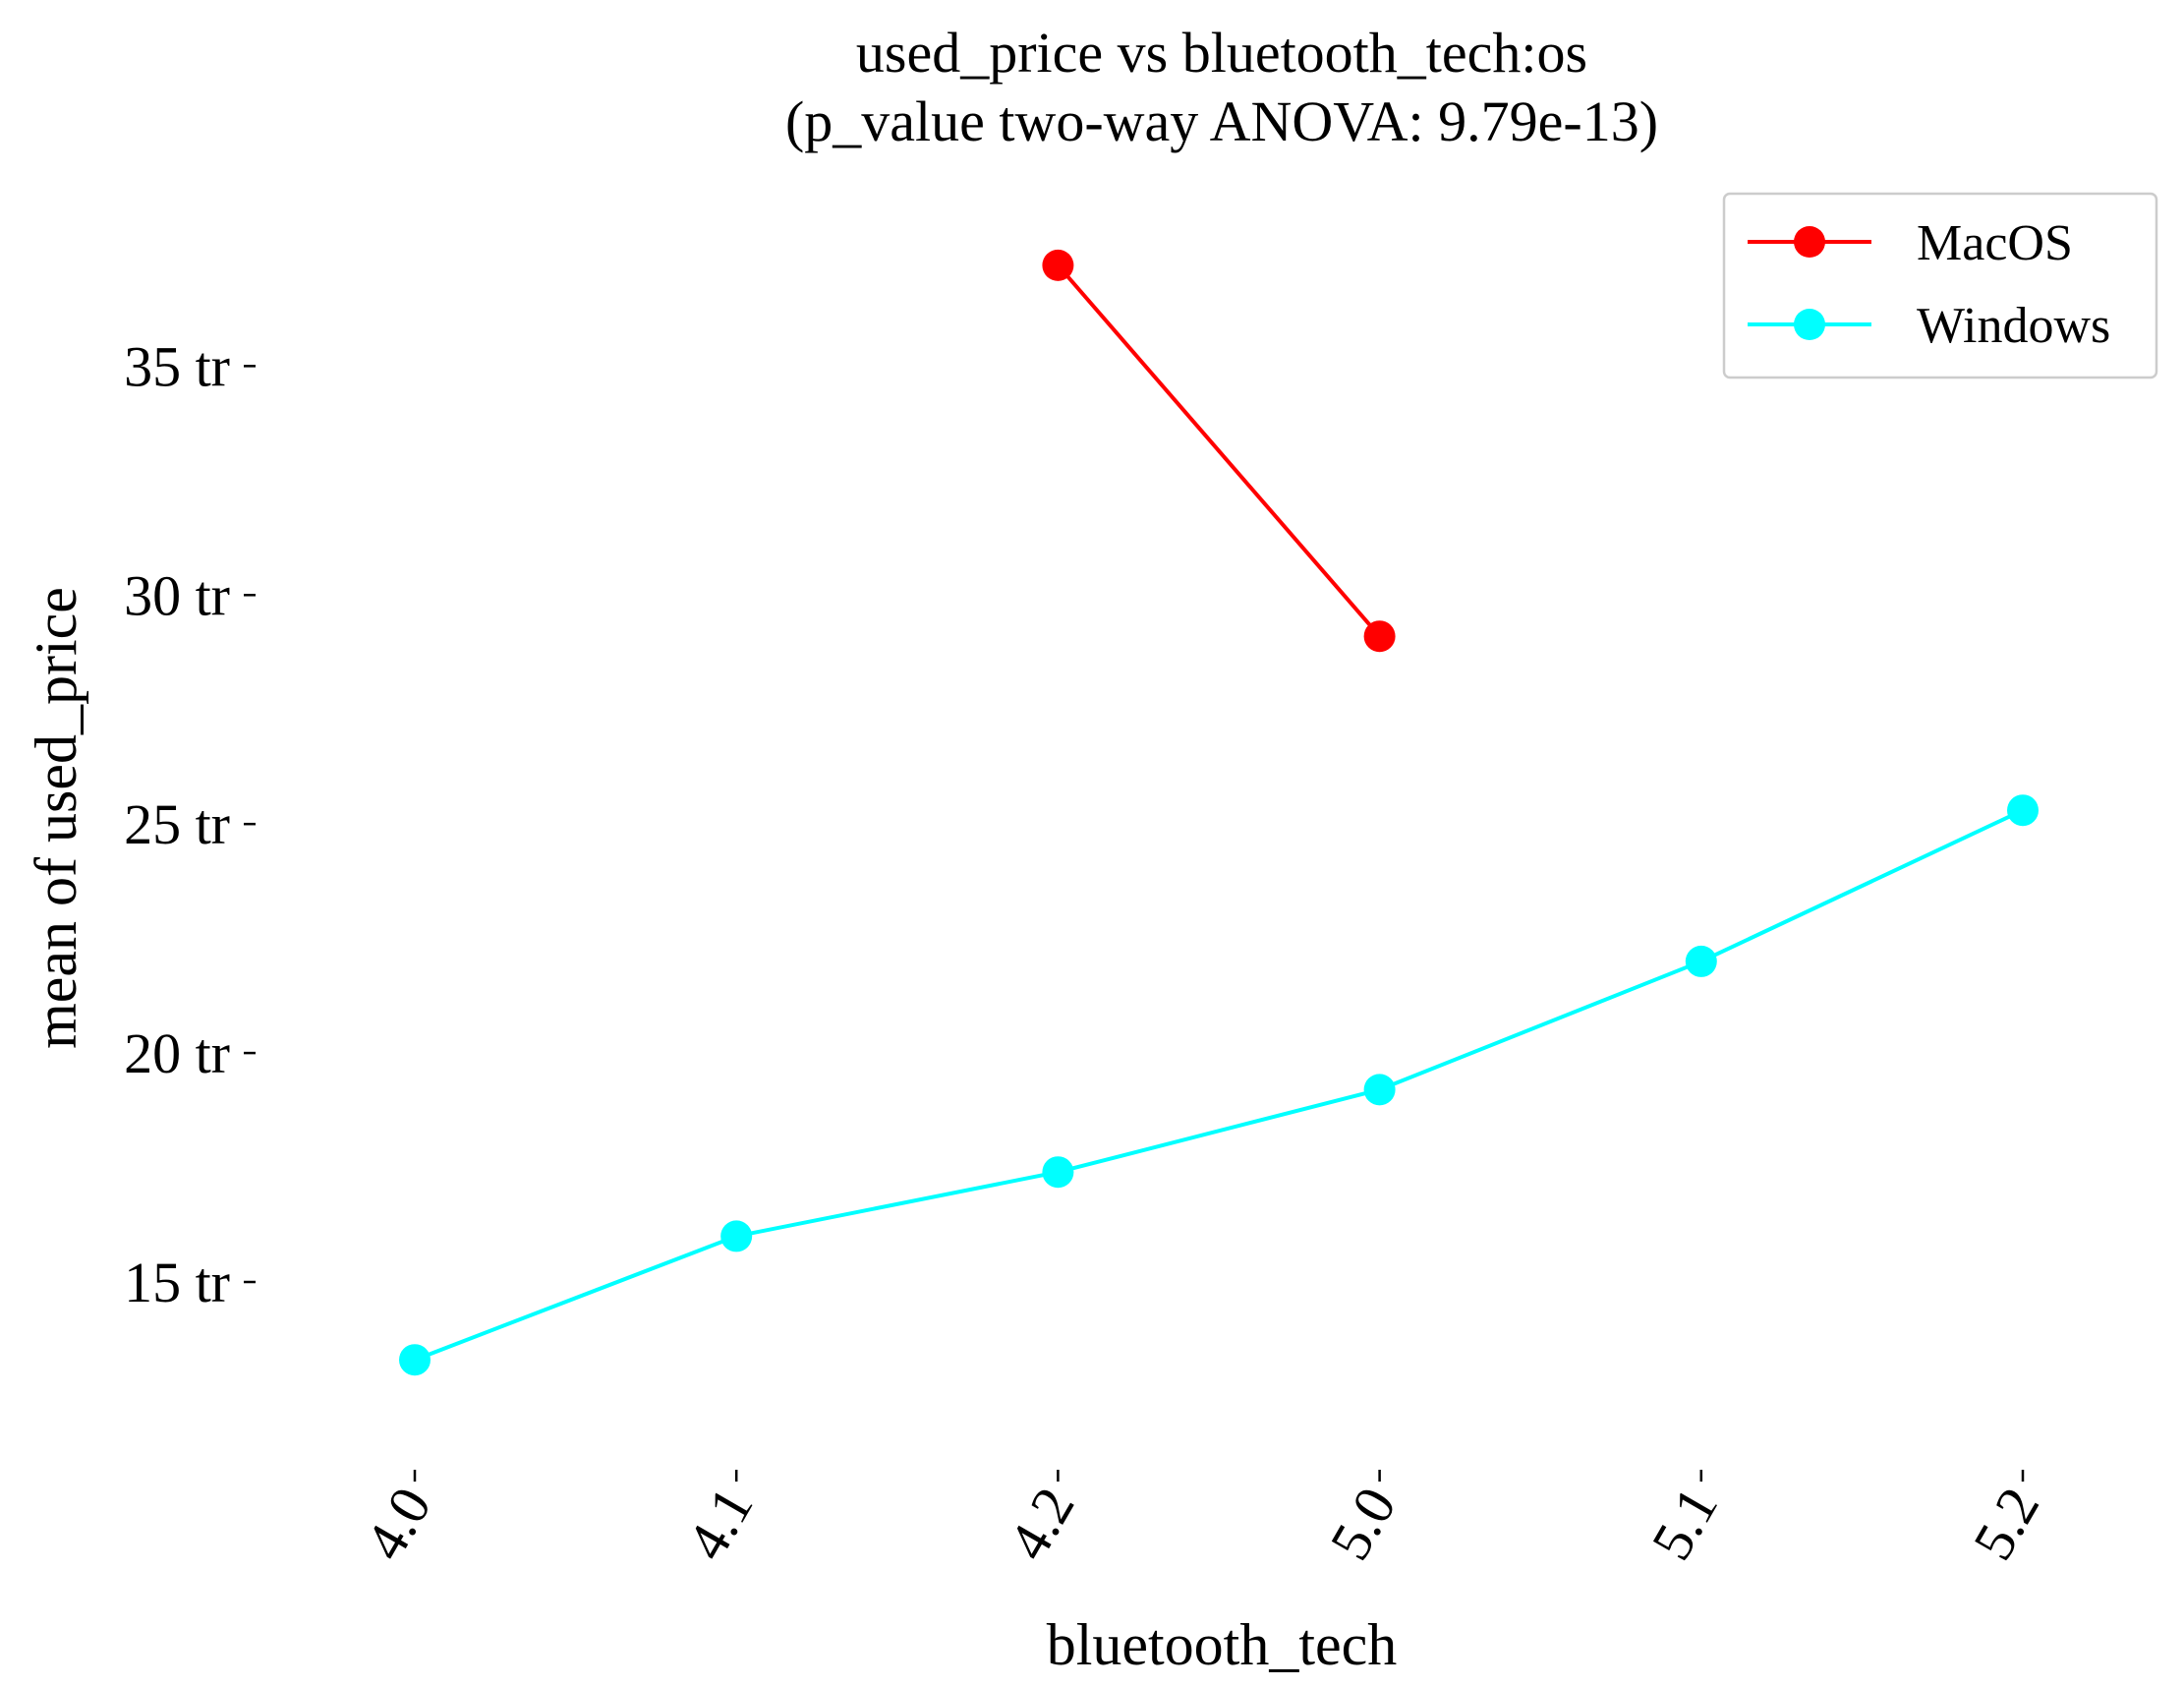  I want to click on y-axis-label: mean of used_price, so click(56, 818).